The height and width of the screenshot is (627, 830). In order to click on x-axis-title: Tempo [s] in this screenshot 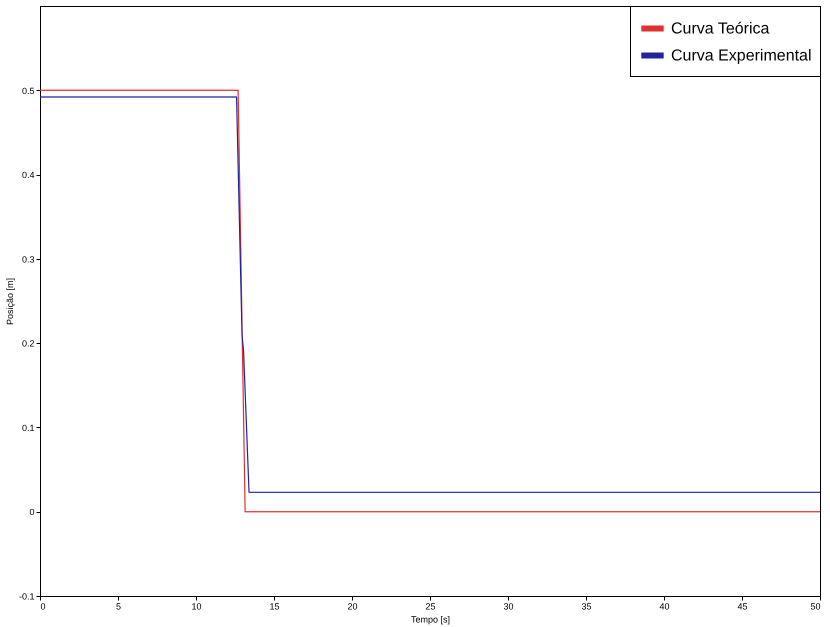, I will do `click(430, 619)`.